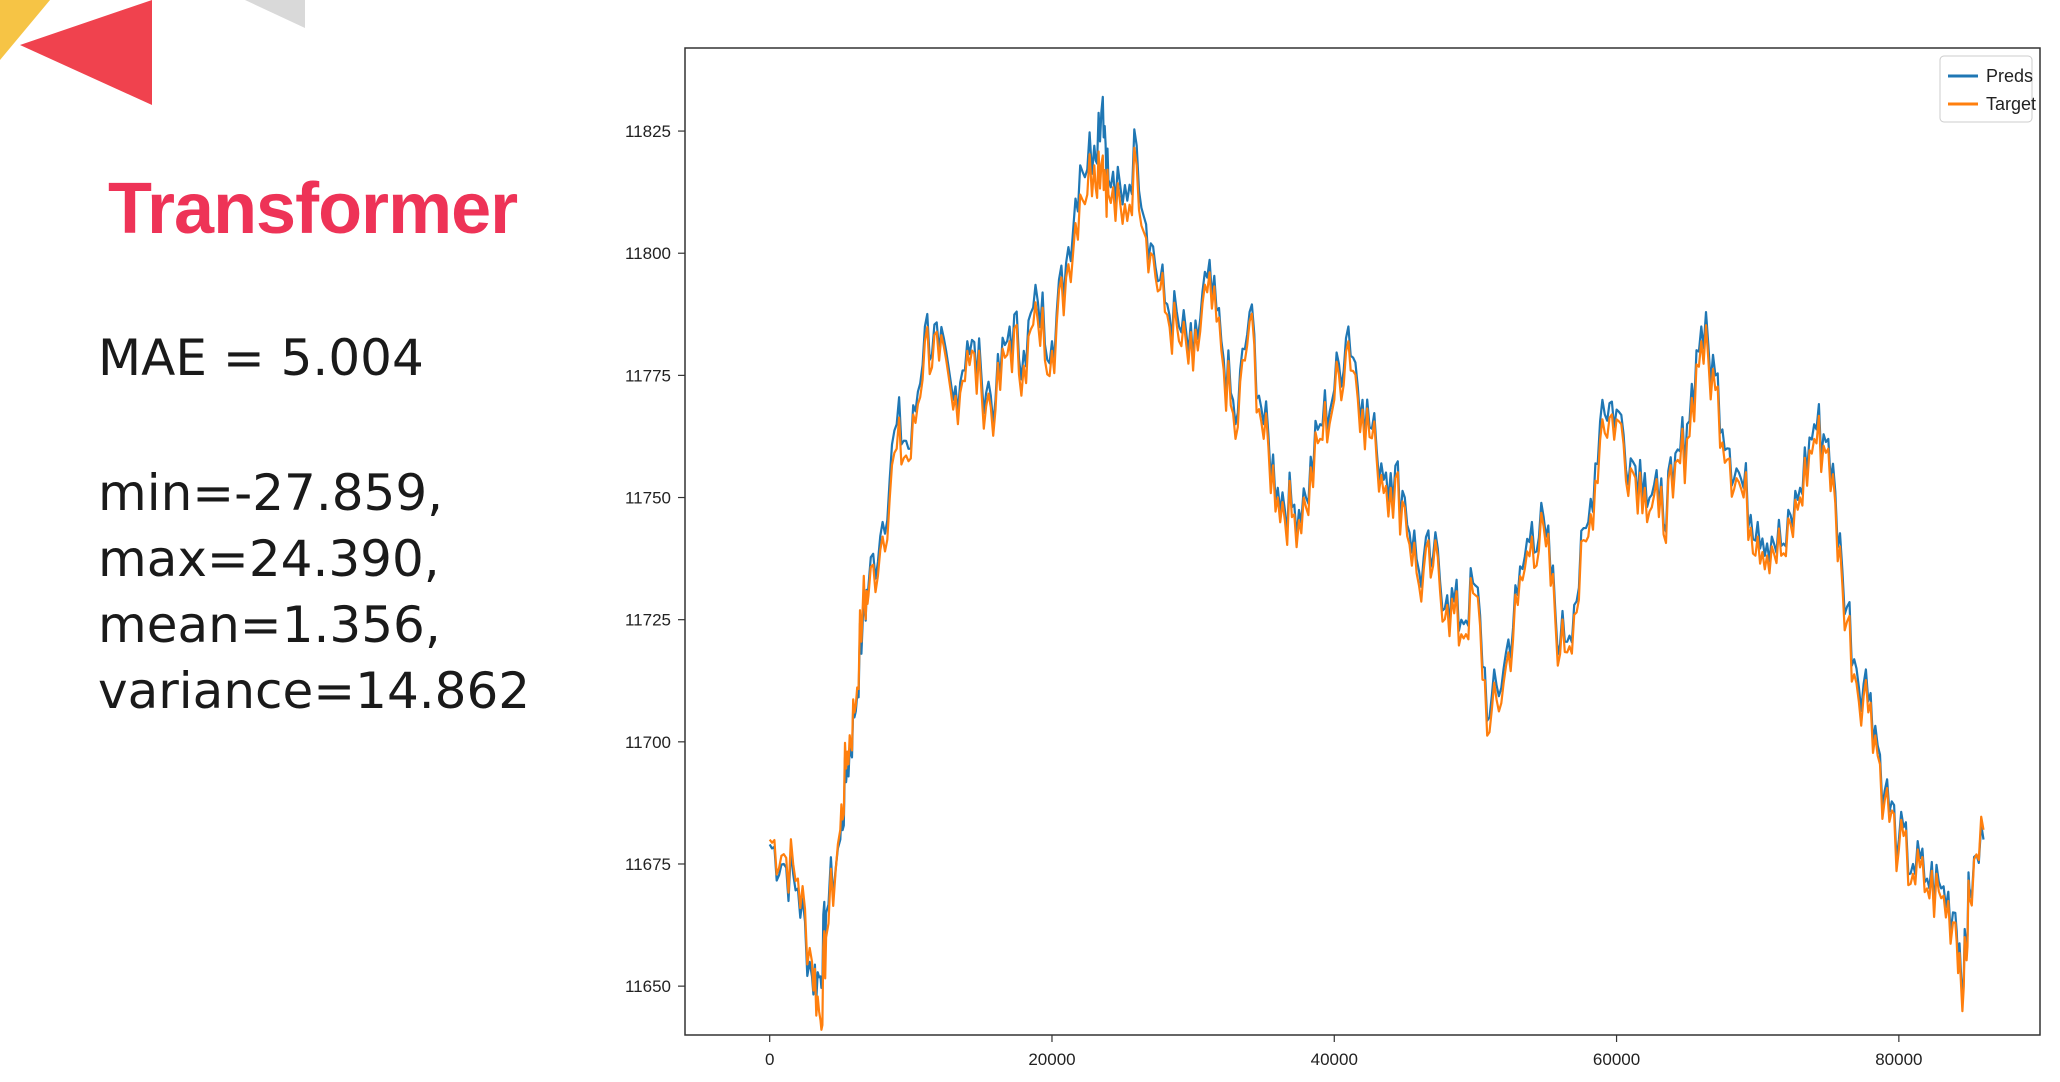 Image resolution: width=2060 pixels, height=1082 pixels. What do you see at coordinates (314, 691) in the screenshot?
I see `stat-variance: variance=14.862` at bounding box center [314, 691].